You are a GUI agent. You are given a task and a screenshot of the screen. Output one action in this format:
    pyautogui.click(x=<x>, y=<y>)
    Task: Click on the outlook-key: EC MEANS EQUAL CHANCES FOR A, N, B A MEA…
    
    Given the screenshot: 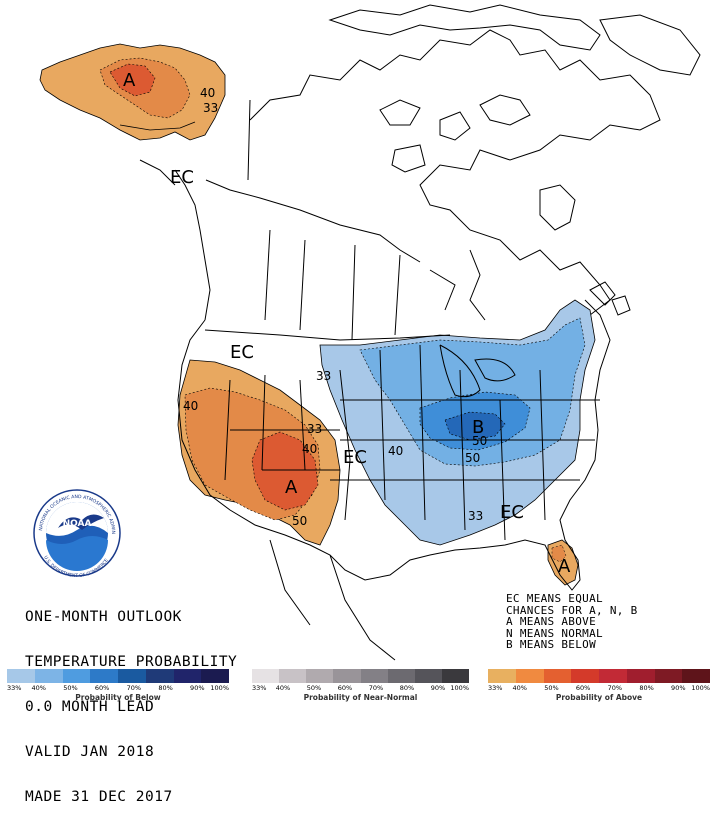 What is the action you would take?
    pyautogui.click(x=572, y=622)
    